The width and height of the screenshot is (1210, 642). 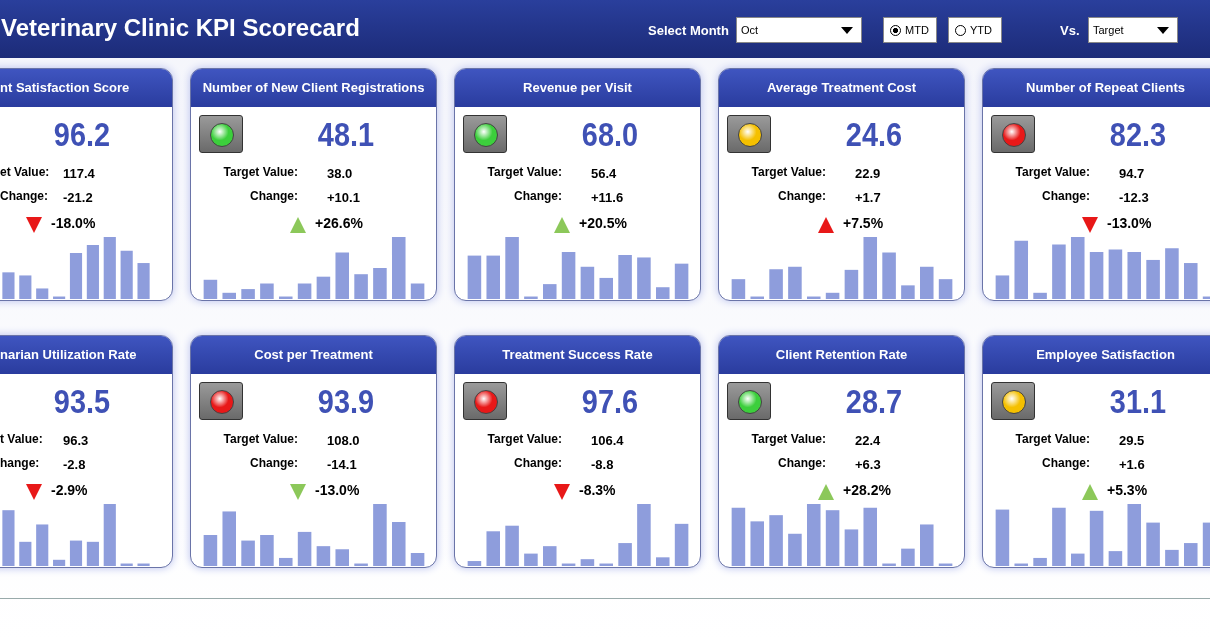 What do you see at coordinates (607, 440) in the screenshot?
I see `text: 106.4` at bounding box center [607, 440].